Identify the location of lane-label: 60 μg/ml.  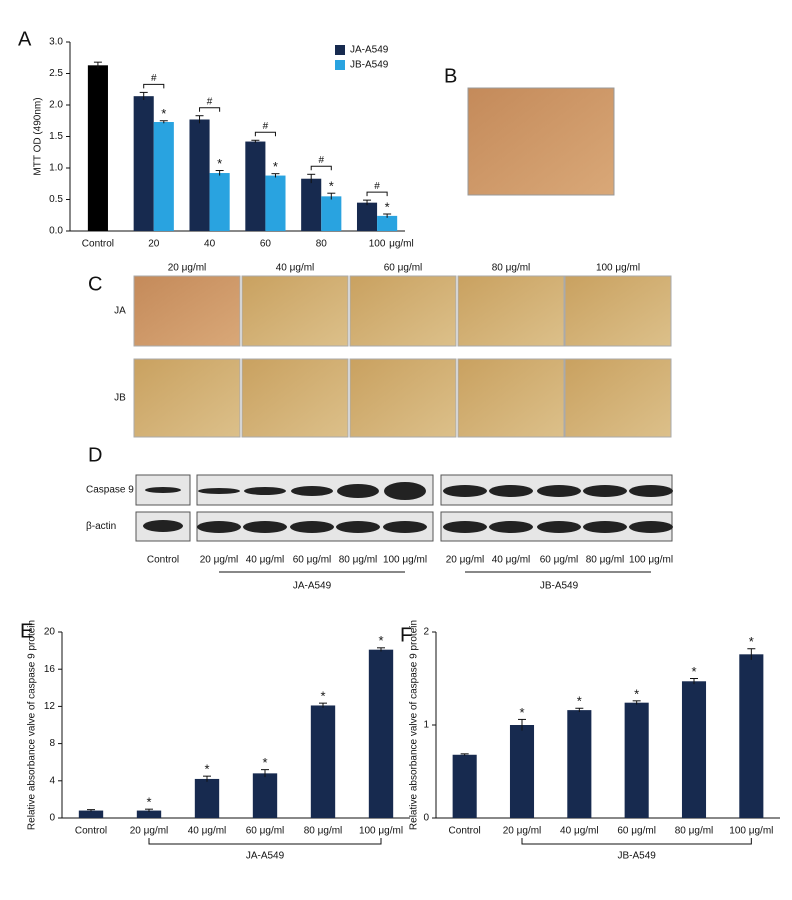
(559, 560).